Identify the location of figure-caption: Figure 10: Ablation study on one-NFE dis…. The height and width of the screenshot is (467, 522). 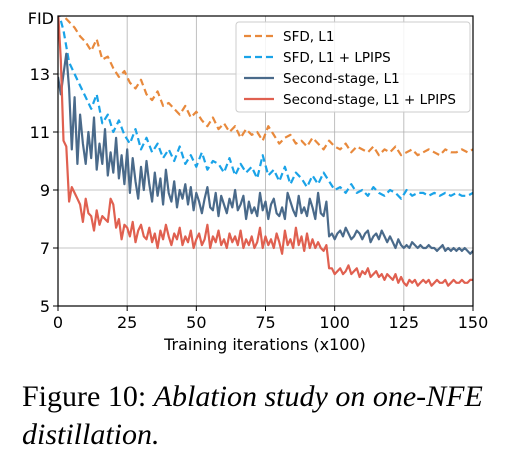
(262, 416).